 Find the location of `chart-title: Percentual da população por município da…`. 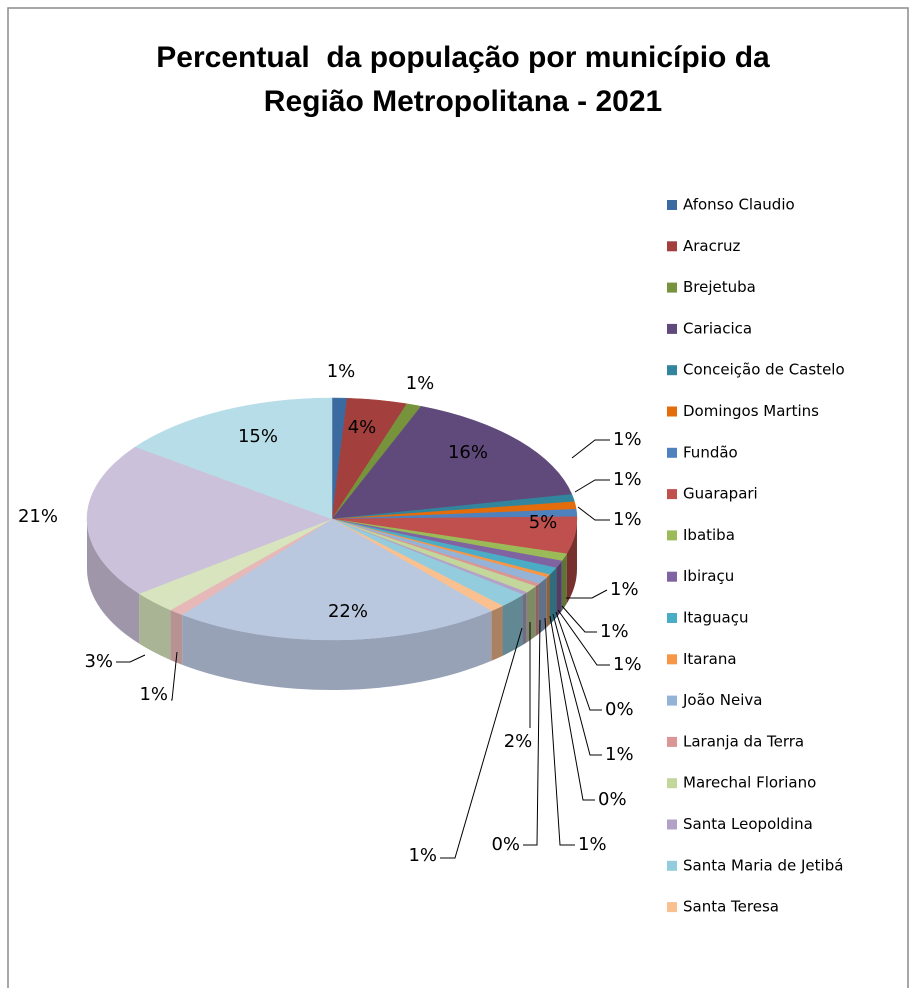

chart-title: Percentual da população por município da… is located at coordinates (467, 79).